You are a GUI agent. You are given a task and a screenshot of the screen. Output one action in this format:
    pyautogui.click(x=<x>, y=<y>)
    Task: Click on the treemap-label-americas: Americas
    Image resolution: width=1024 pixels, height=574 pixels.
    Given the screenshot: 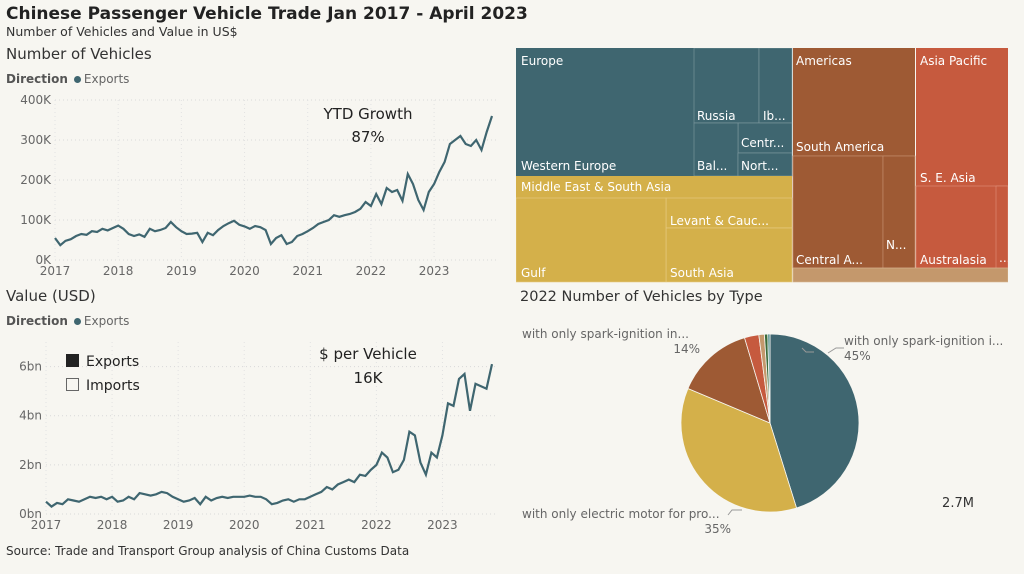 What is the action you would take?
    pyautogui.click(x=824, y=61)
    